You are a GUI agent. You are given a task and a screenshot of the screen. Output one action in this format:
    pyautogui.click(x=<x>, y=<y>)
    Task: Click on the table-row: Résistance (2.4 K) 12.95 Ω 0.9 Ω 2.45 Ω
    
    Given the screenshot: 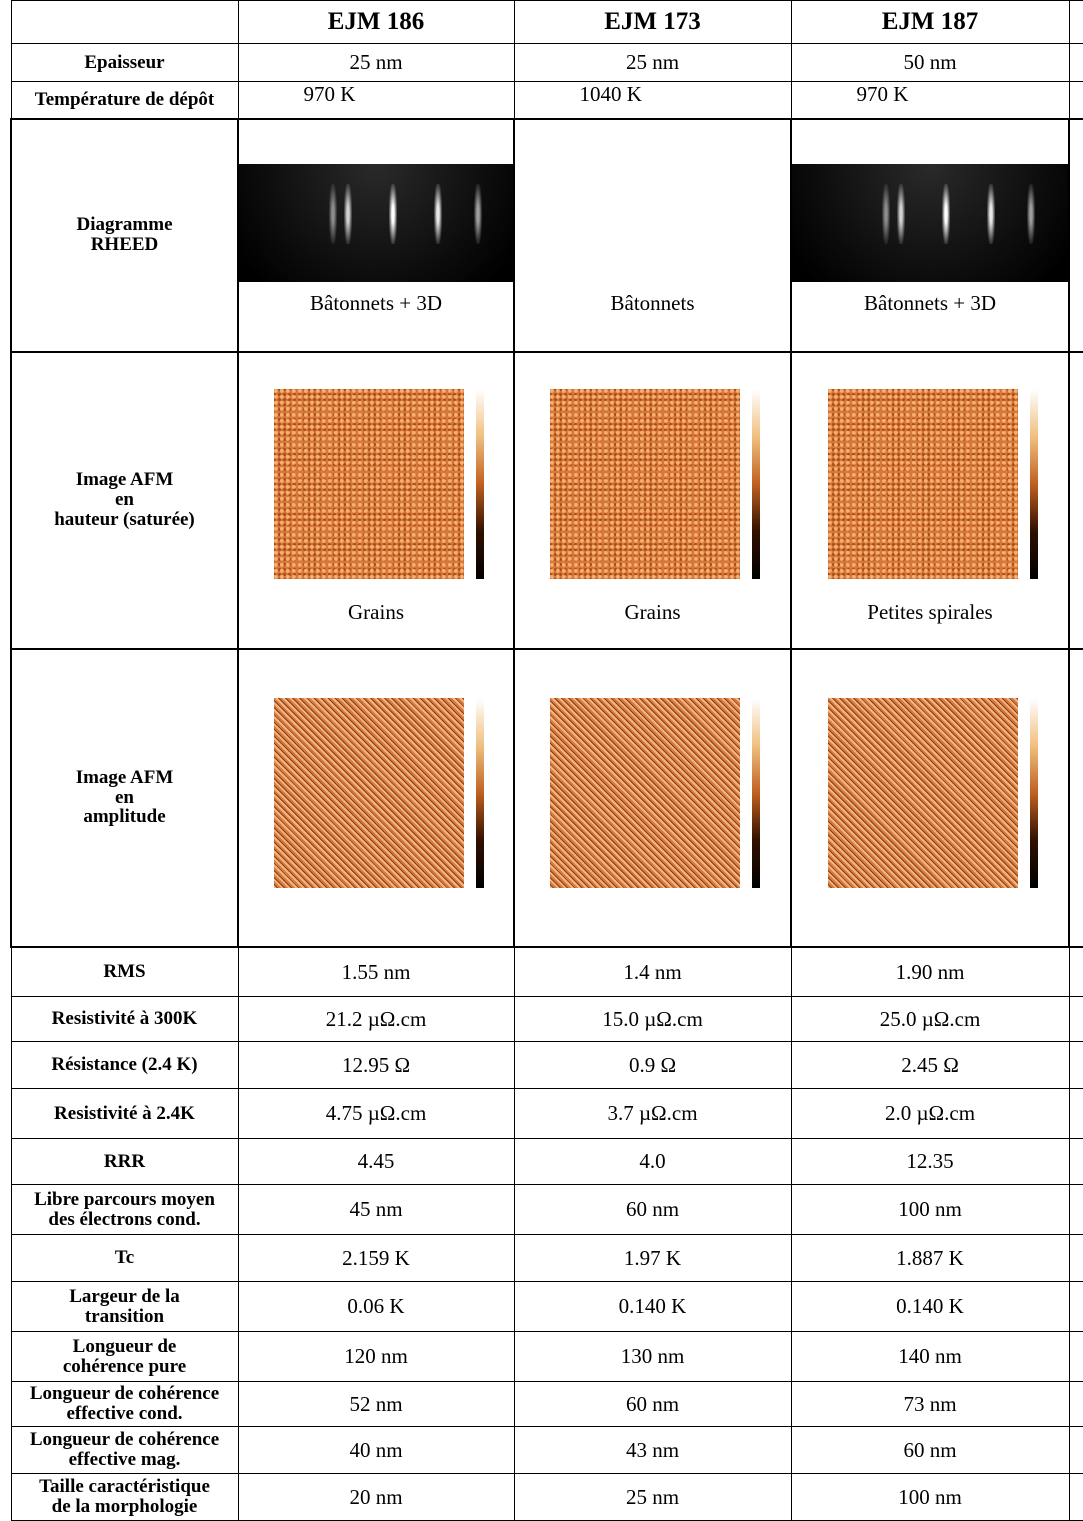 What is the action you would take?
    pyautogui.click(x=546, y=1065)
    